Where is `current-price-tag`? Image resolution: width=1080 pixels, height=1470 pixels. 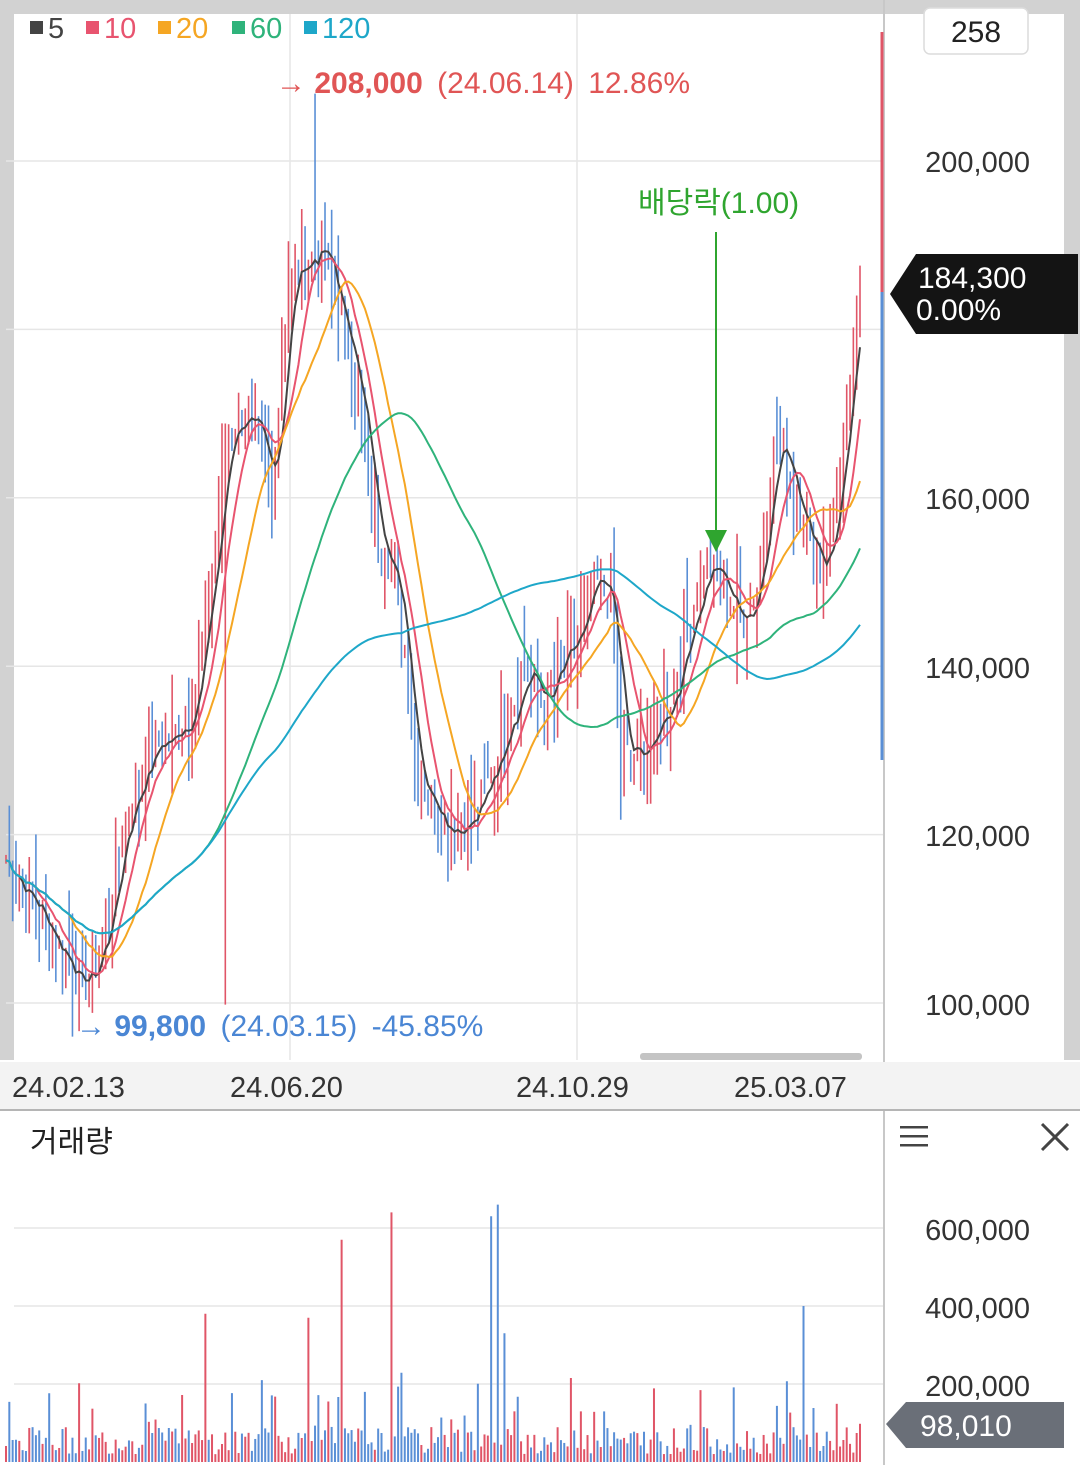
current-price-tag is located at coordinates (984, 294).